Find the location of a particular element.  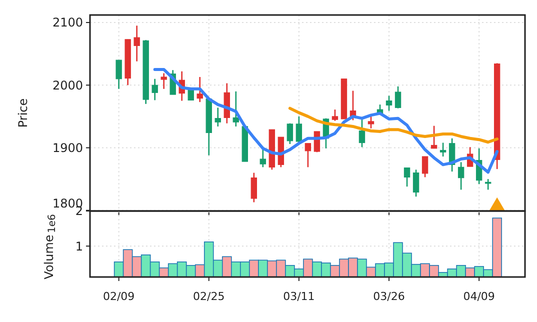

text: 1e6 is located at coordinates (52, 223).